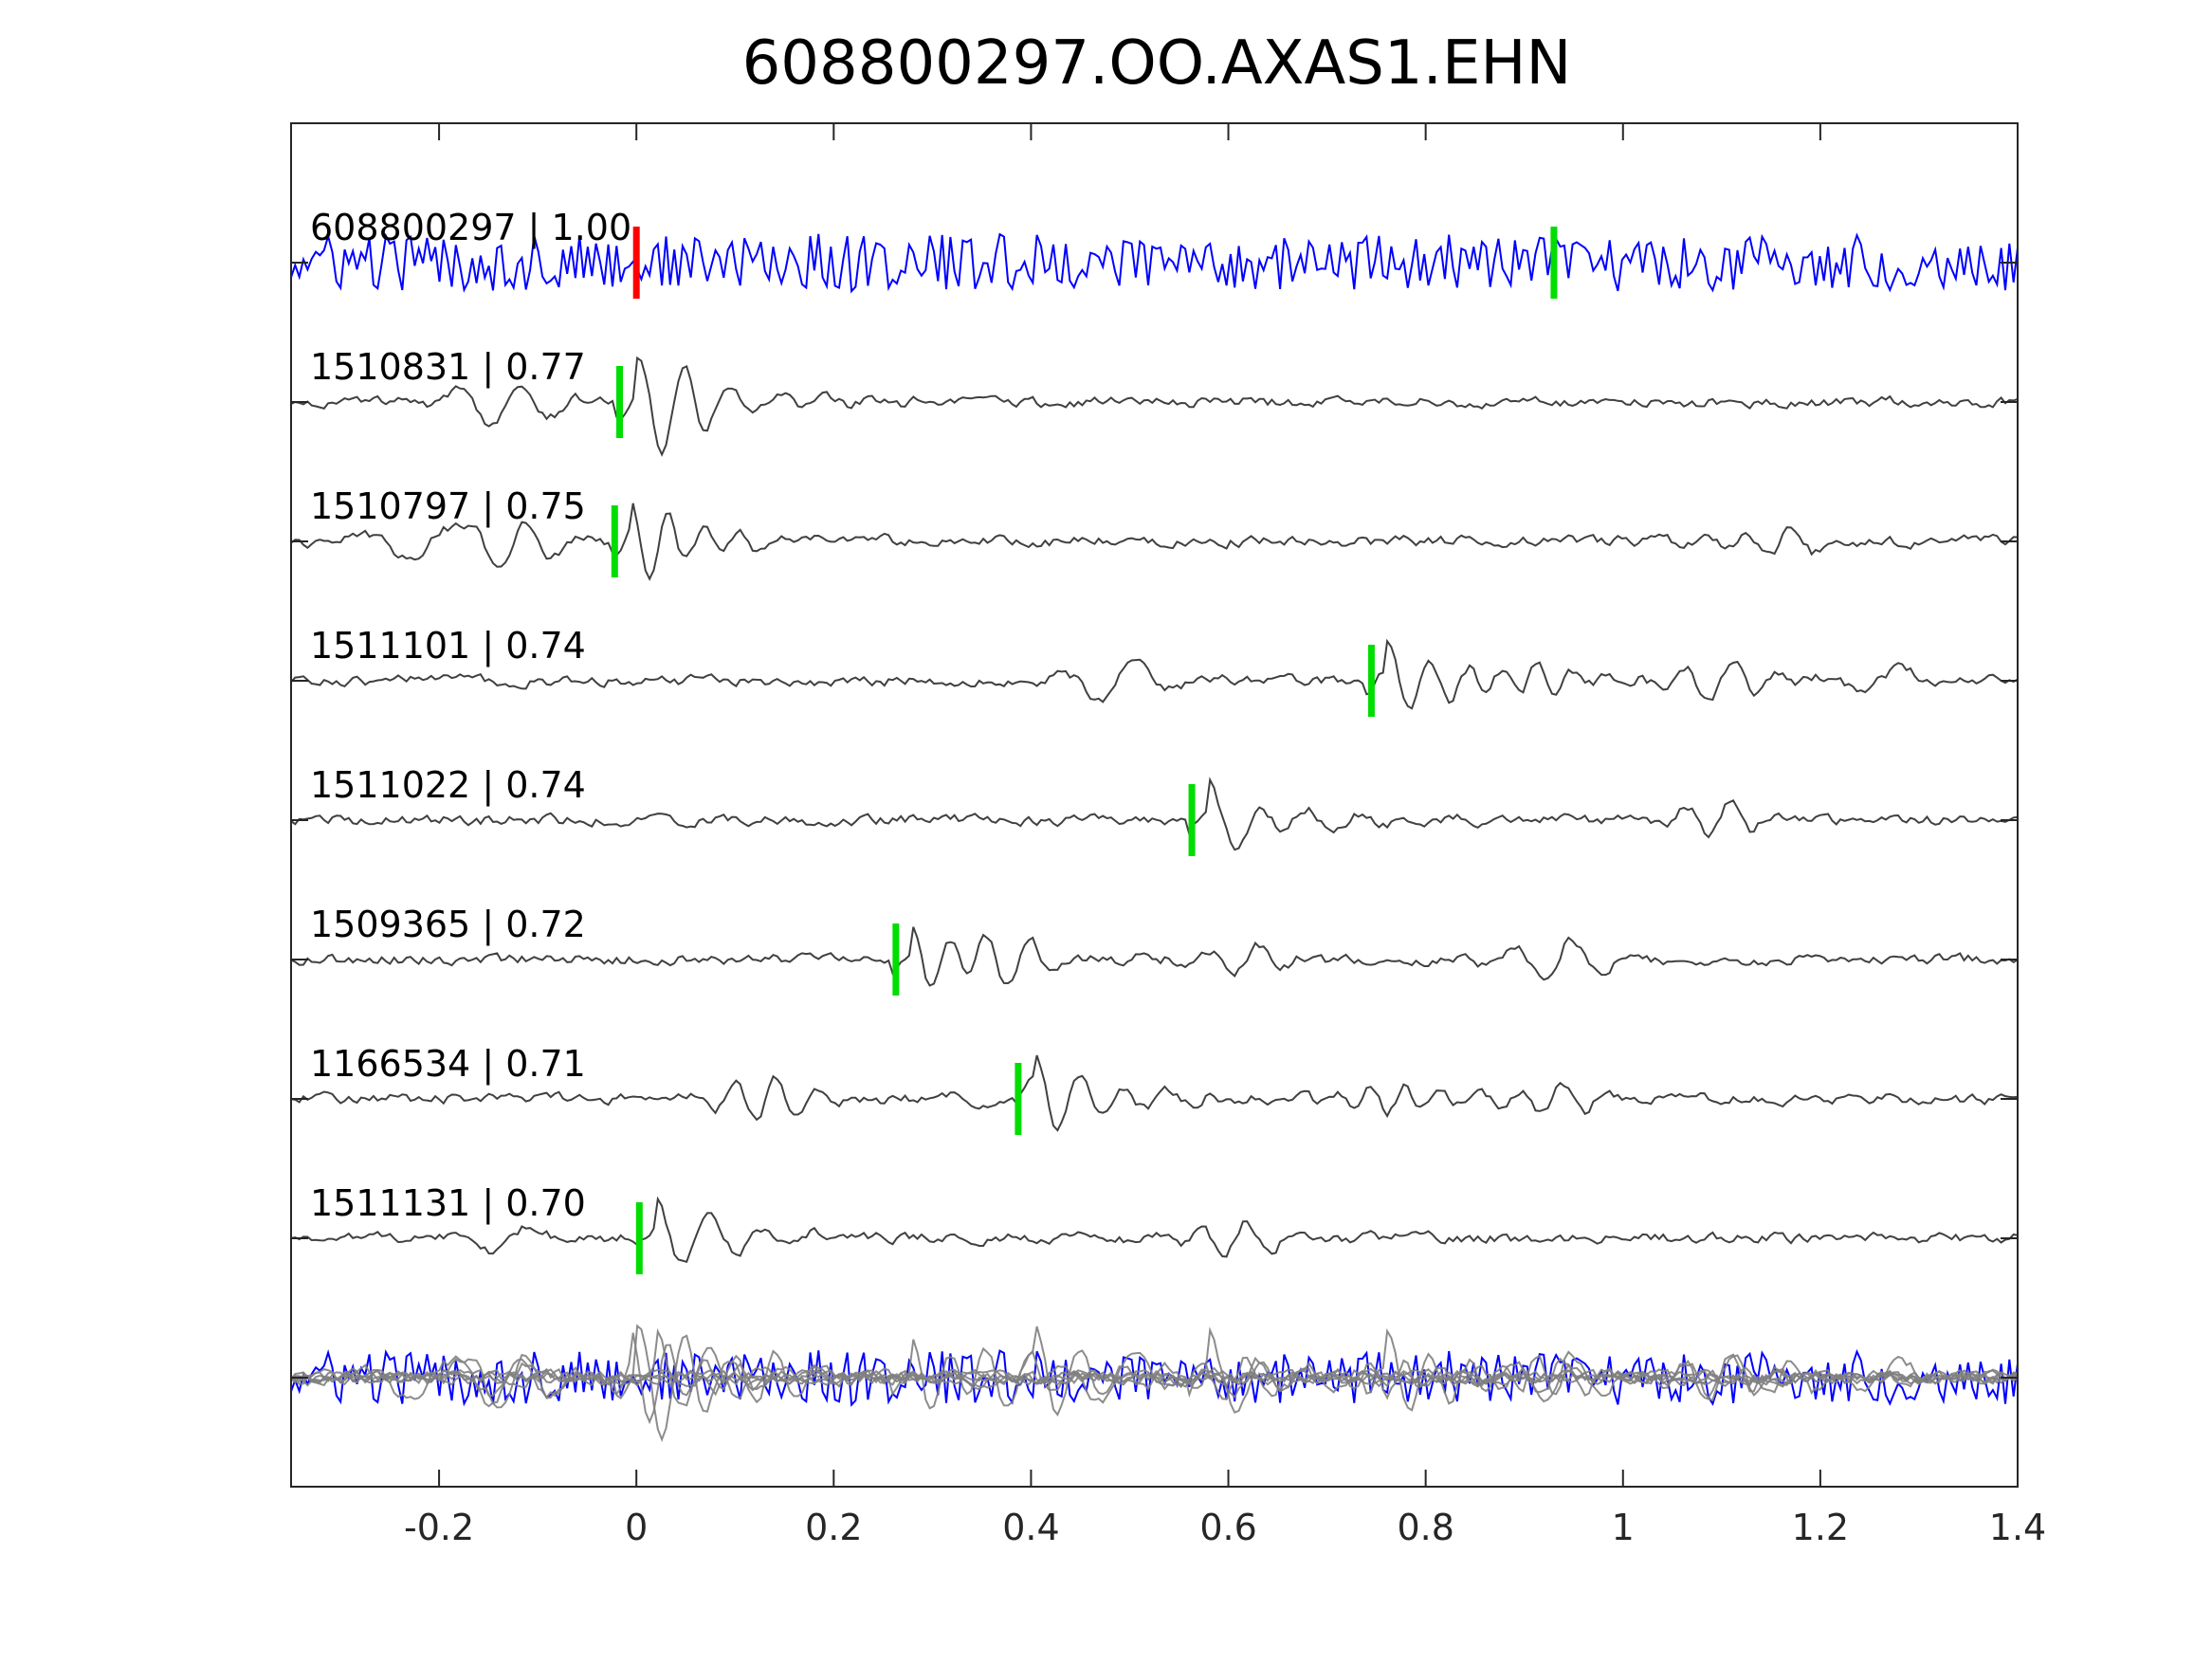  Describe the element at coordinates (636, 1527) in the screenshot. I see `x-tick-label-1: 0` at that location.